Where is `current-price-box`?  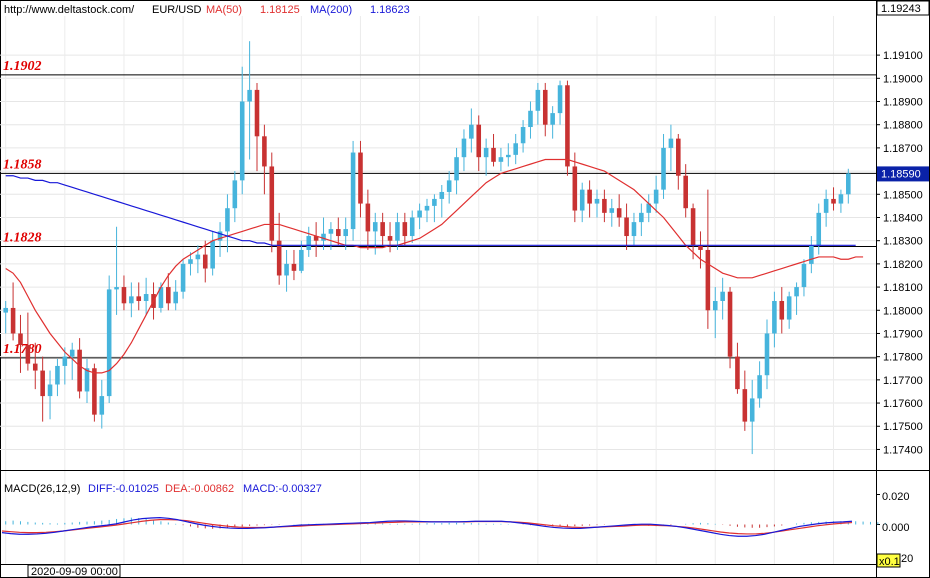
current-price-box is located at coordinates (903, 174).